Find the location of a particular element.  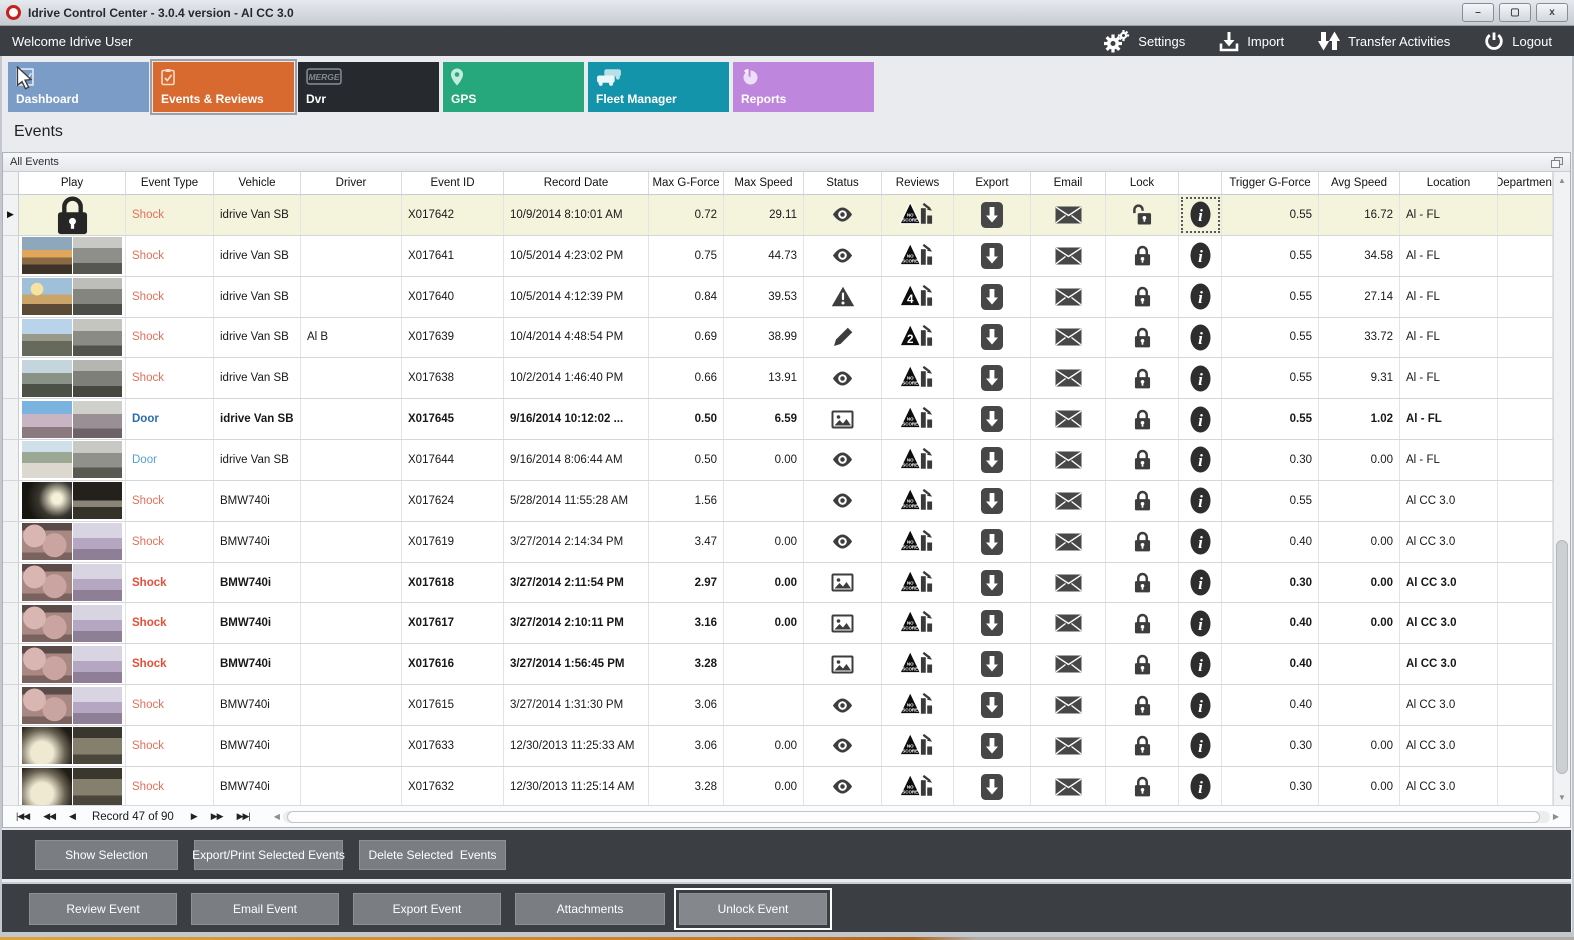

panel-restore-icon is located at coordinates (1557, 162).